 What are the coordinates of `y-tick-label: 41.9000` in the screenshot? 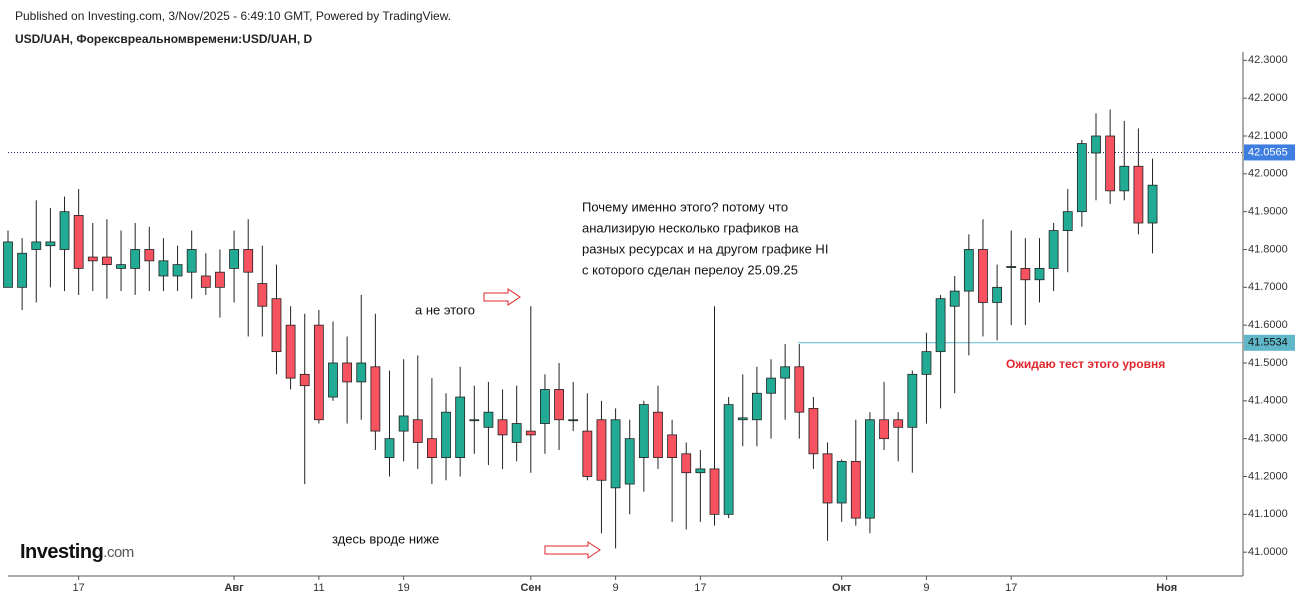 It's located at (1268, 212).